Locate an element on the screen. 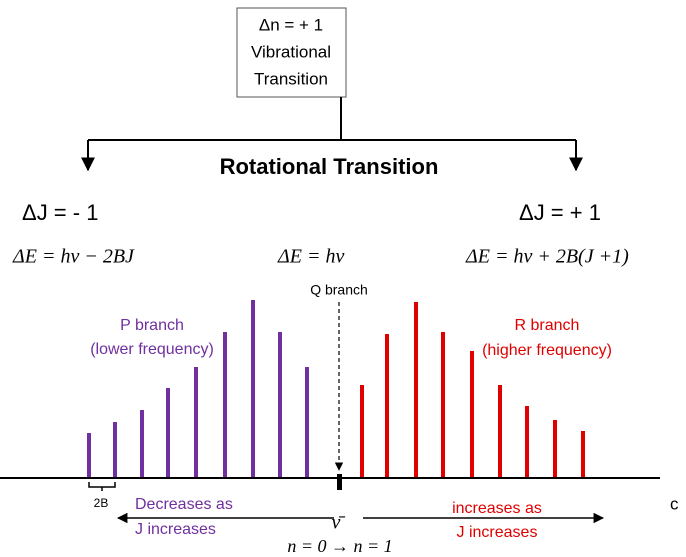 This screenshot has width=686, height=557. delta-j: ΔJ = - 1 is located at coordinates (60, 212).